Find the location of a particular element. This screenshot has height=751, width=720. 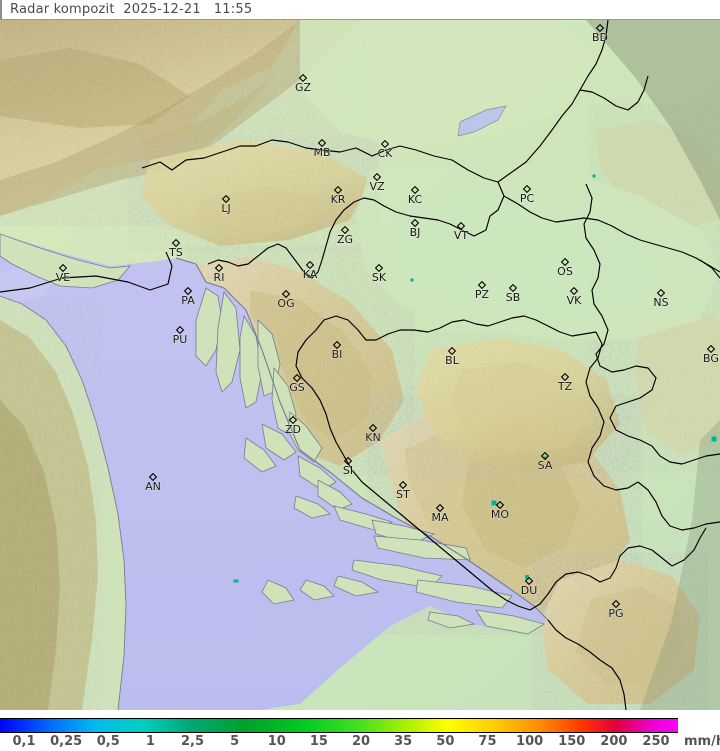

city-label: BL is located at coordinates (452, 360).